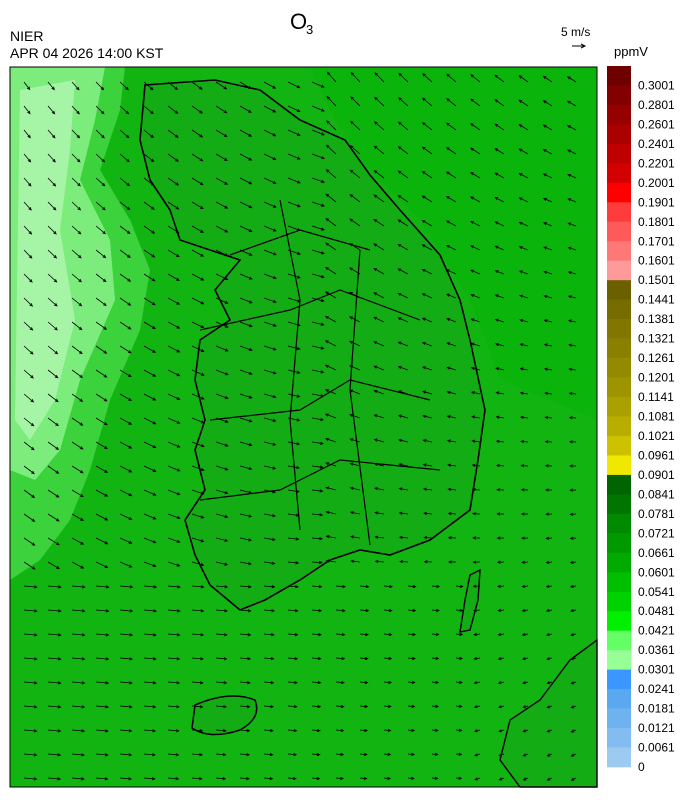 This screenshot has width=692, height=803. I want to click on colorbar-label: 0.2801, so click(656, 105).